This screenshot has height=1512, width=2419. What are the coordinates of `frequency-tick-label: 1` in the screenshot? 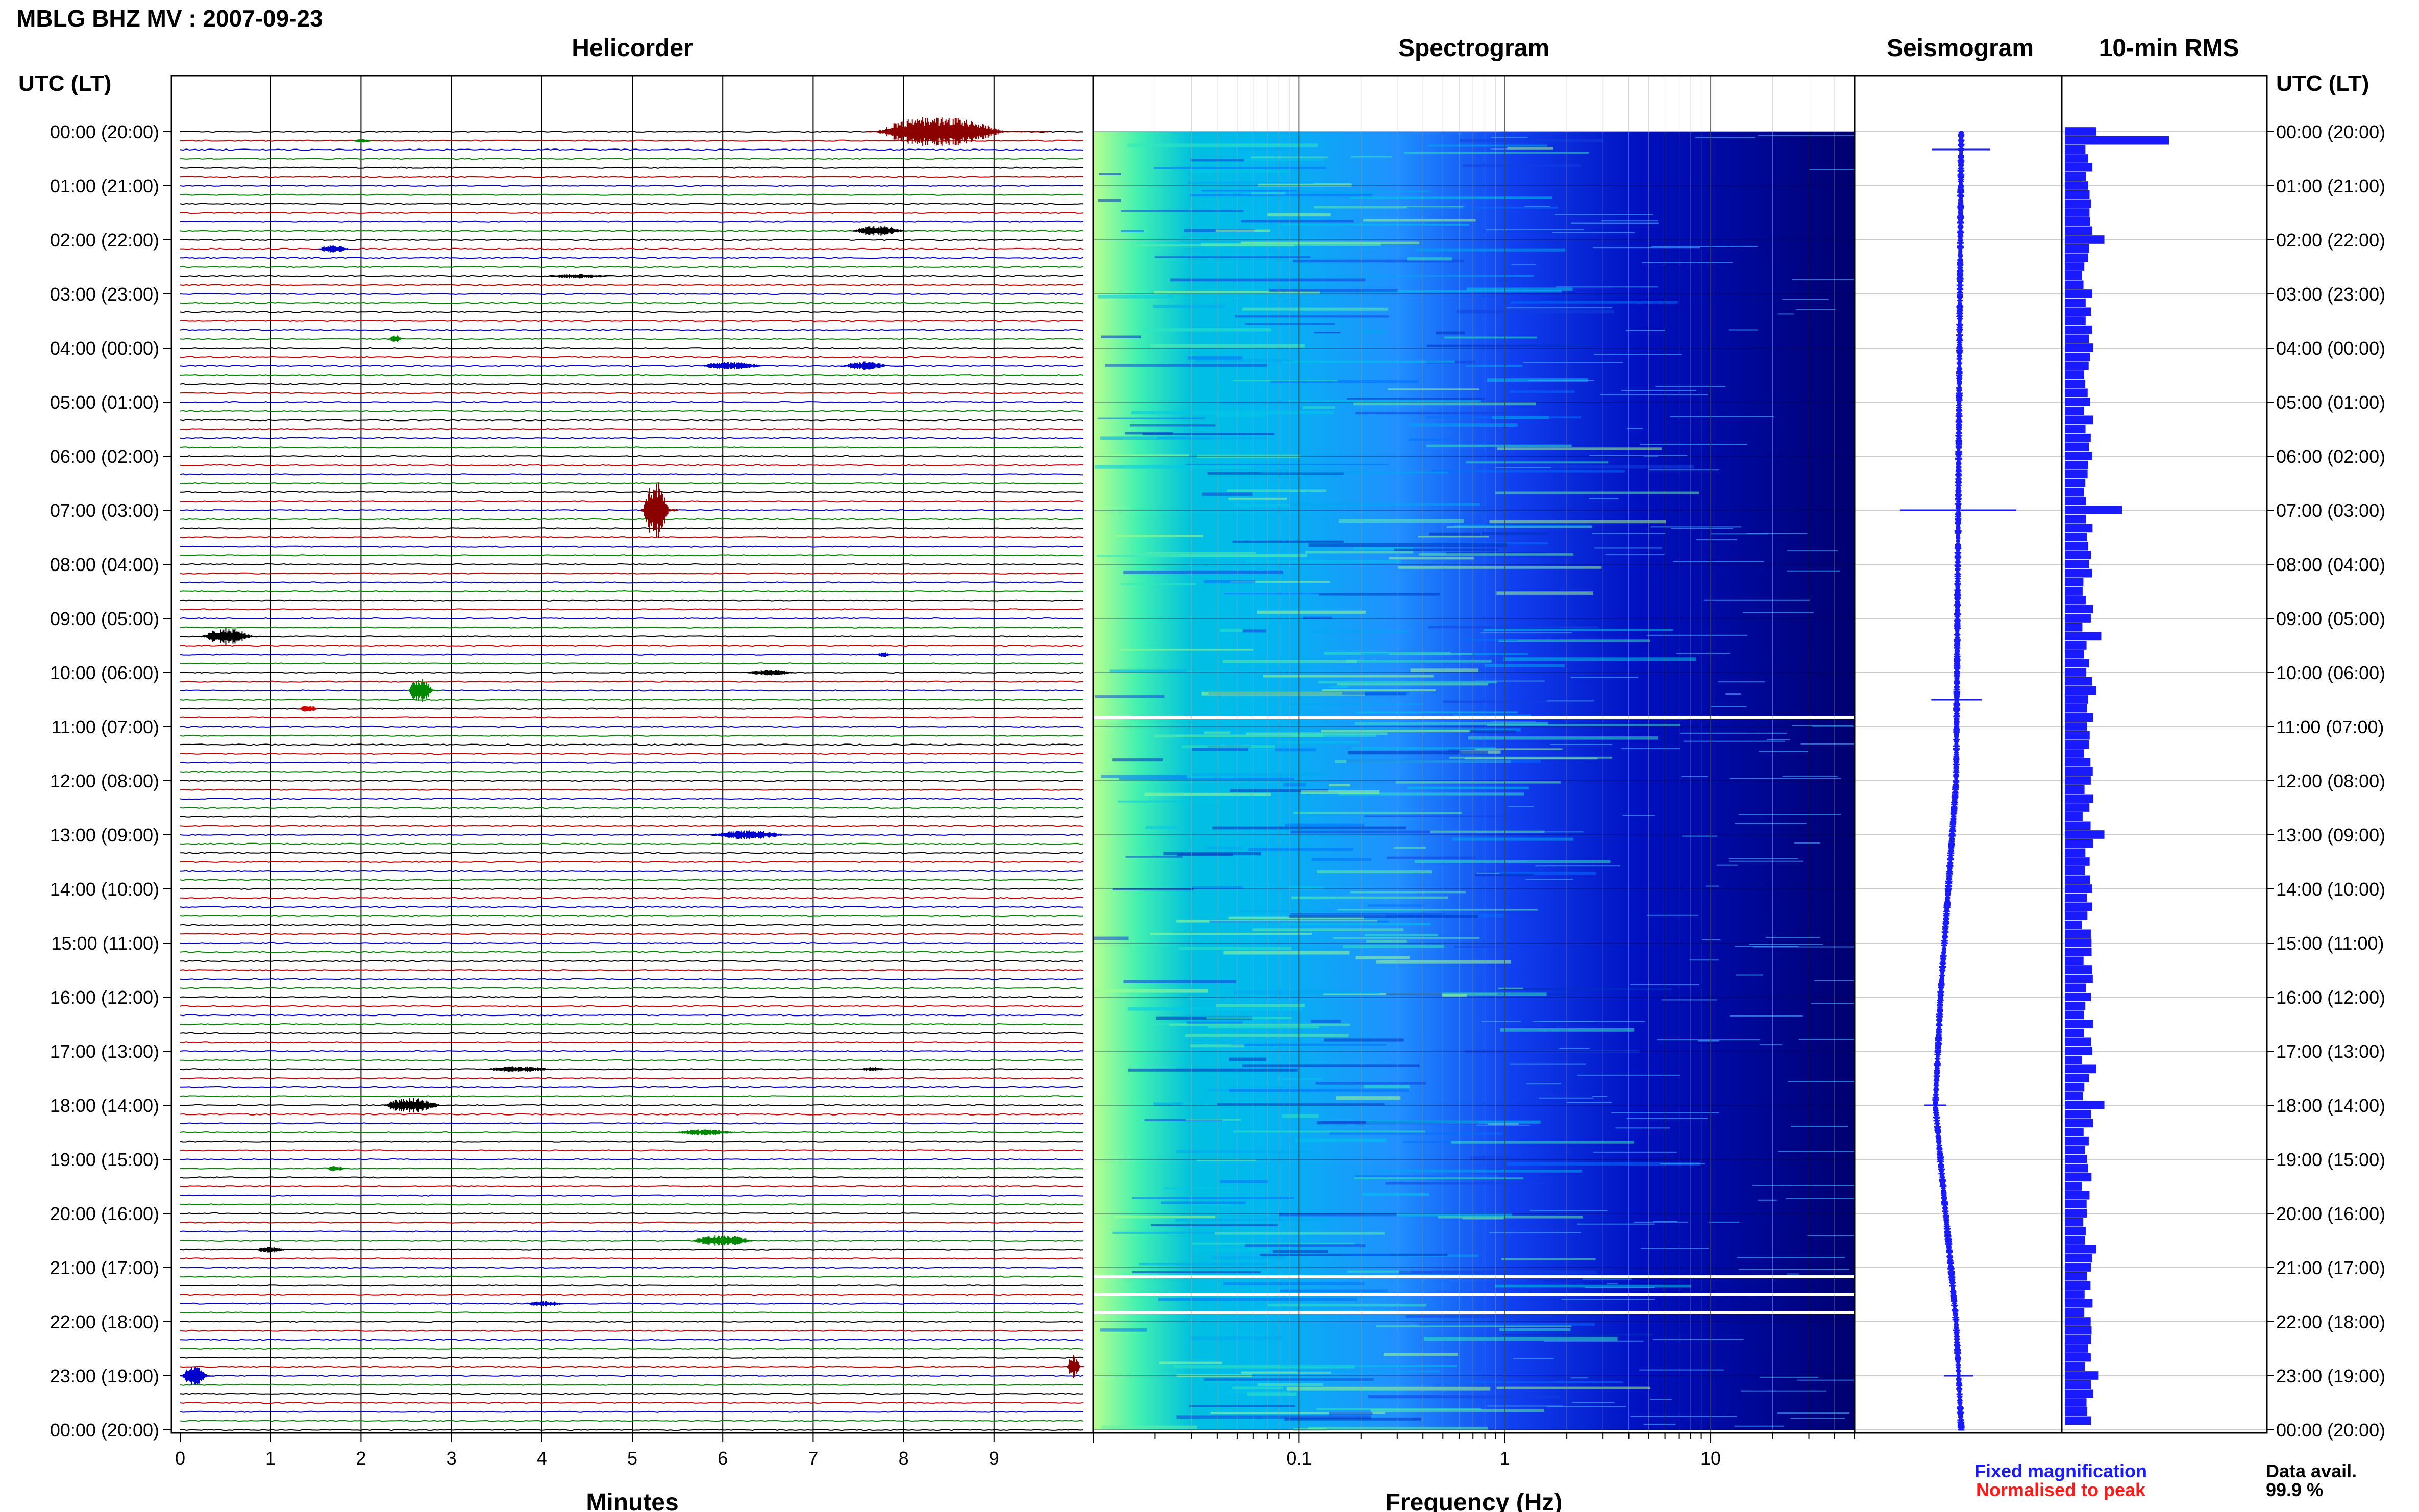 It's located at (1505, 1458).